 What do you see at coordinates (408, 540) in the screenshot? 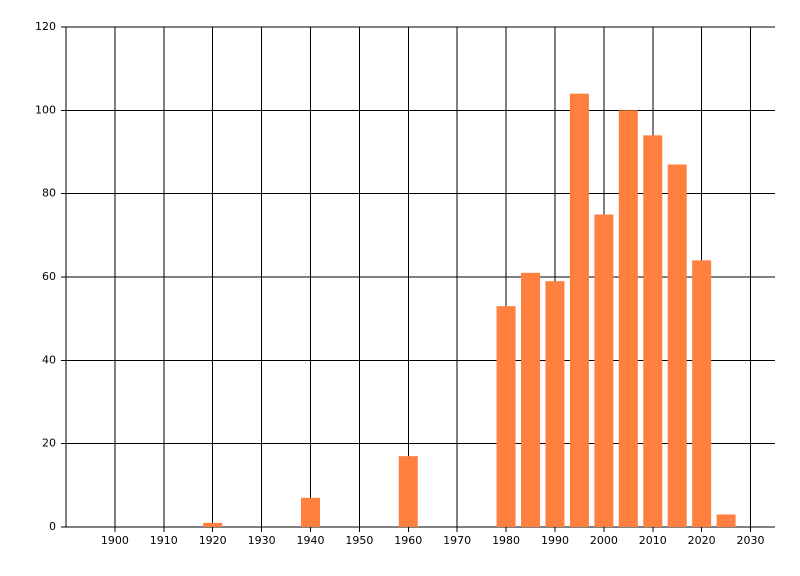
I see `x-tick-label: 1960` at bounding box center [408, 540].